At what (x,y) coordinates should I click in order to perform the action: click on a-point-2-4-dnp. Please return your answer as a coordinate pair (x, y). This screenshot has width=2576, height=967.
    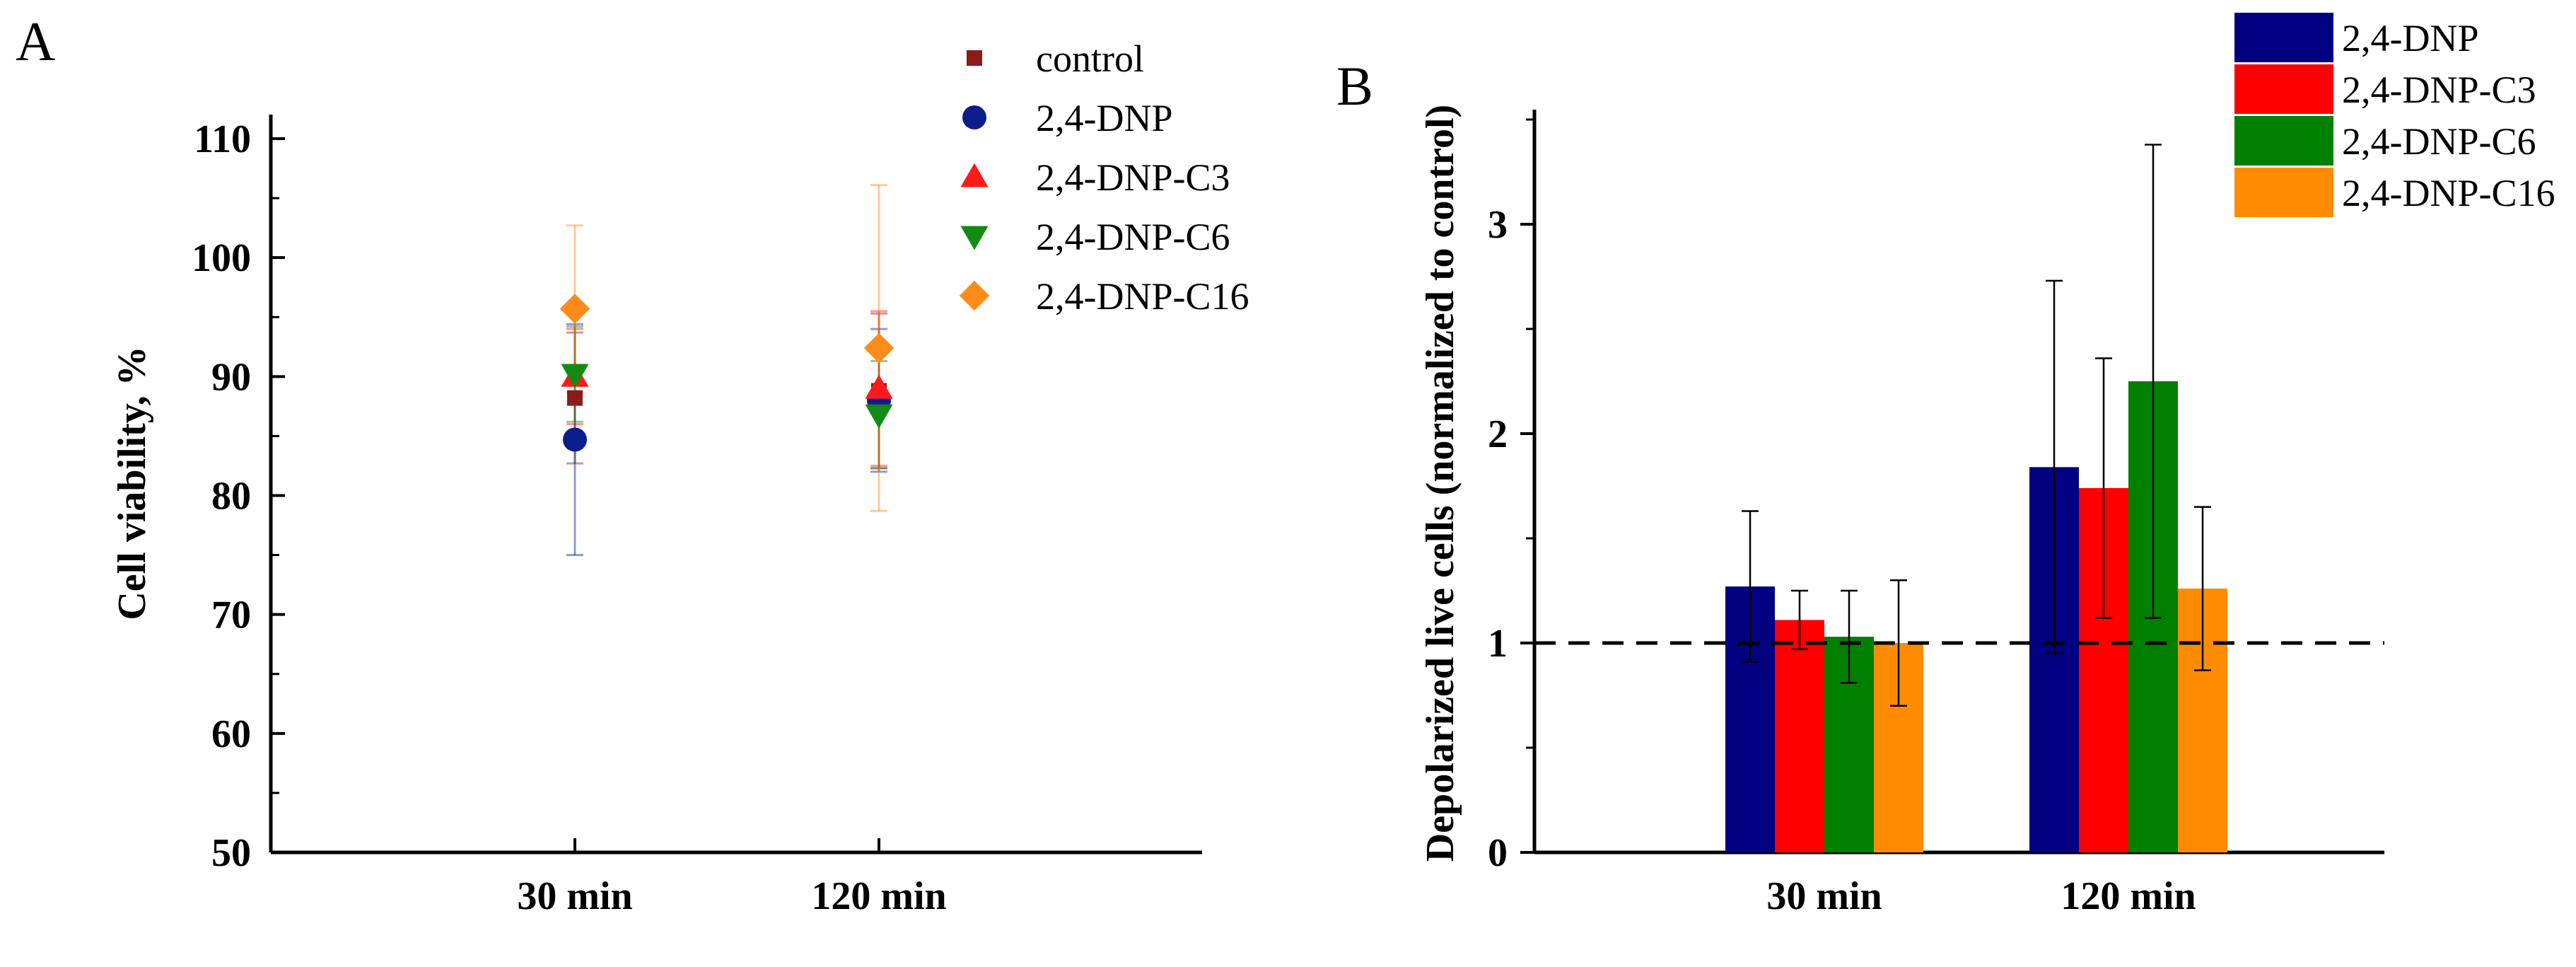
    Looking at the image, I should click on (575, 440).